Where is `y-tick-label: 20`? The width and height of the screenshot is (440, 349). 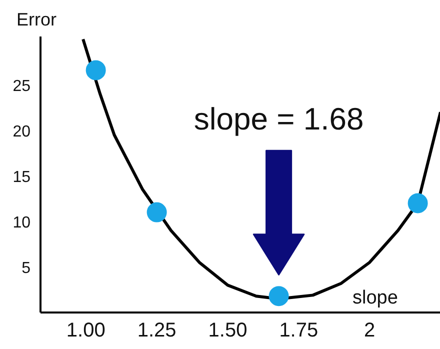 y-tick-label: 20 is located at coordinates (21, 131).